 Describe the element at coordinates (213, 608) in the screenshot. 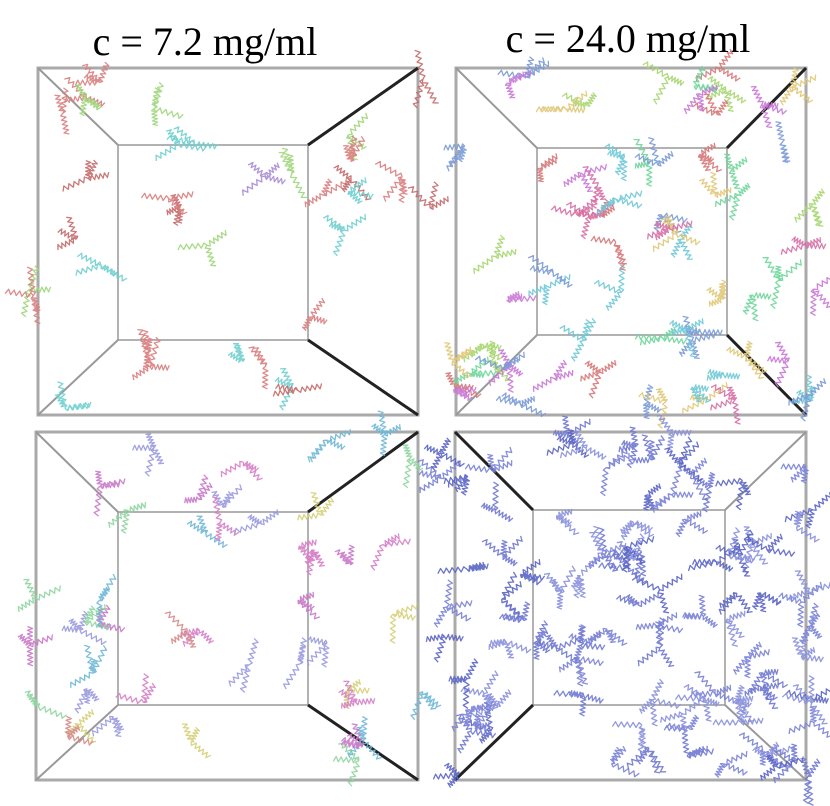

I see `inner-face` at that location.